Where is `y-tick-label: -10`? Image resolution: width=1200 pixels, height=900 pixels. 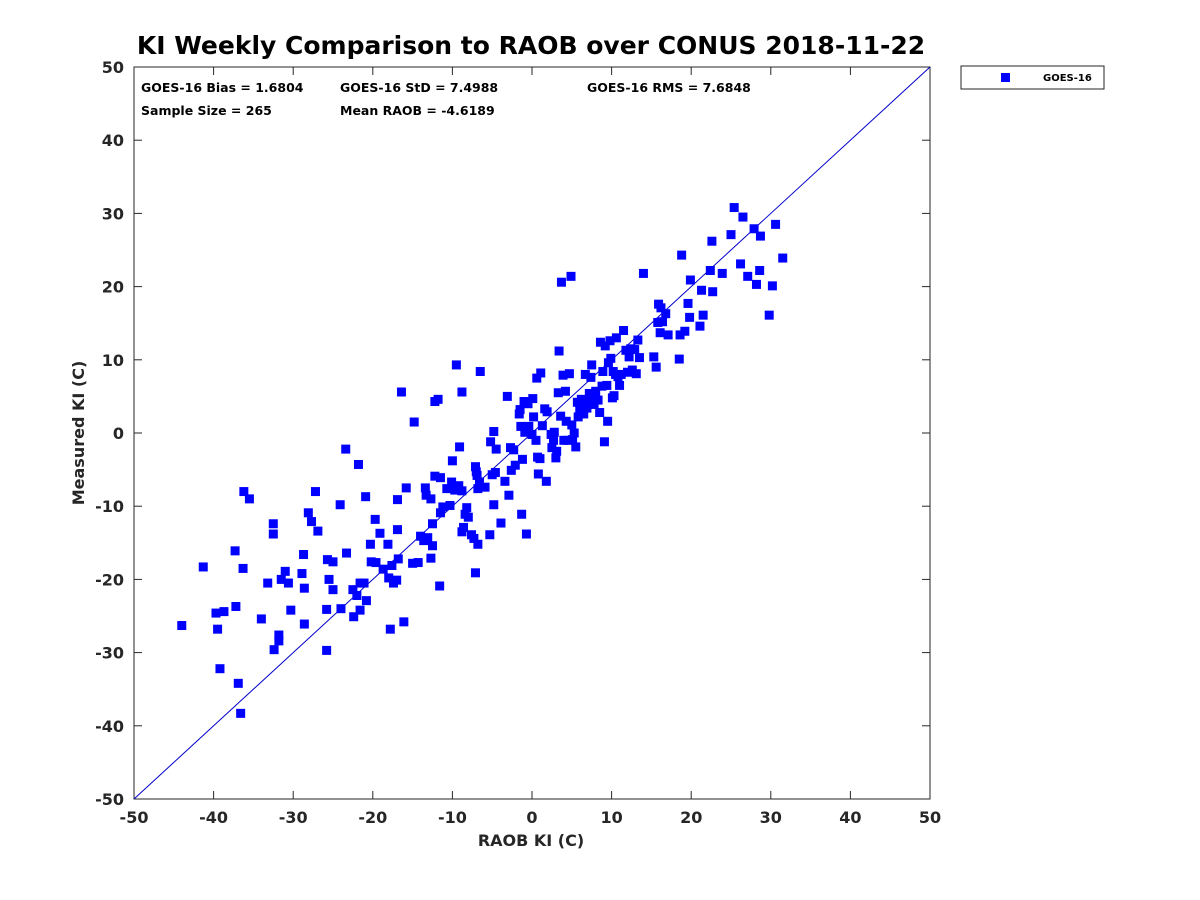
y-tick-label: -10 is located at coordinates (109, 506).